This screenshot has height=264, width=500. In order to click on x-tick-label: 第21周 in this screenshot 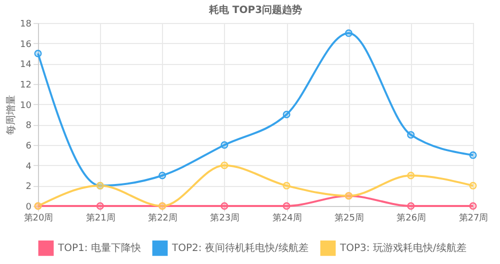, I will do `click(101, 218)`.